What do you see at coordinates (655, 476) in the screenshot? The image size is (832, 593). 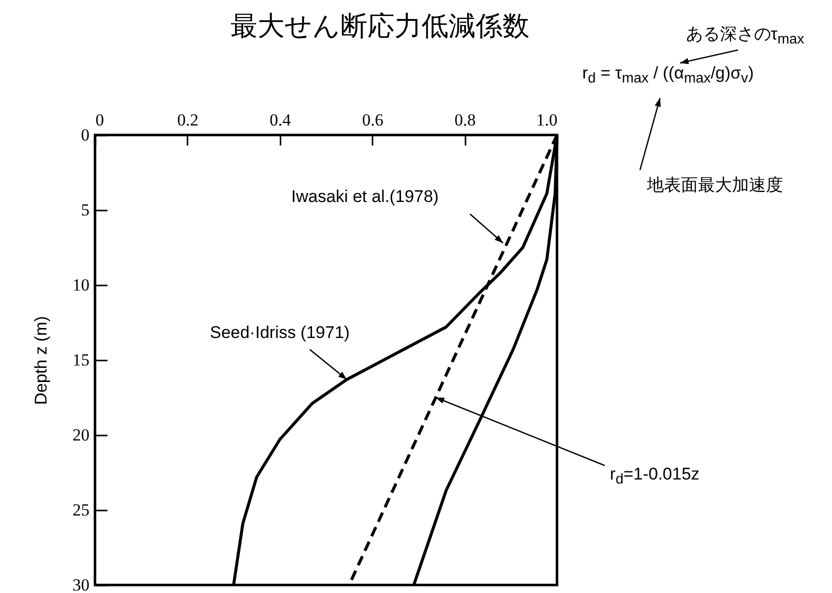 I see `annotation: r$_{d}$=1-0.015z` at bounding box center [655, 476].